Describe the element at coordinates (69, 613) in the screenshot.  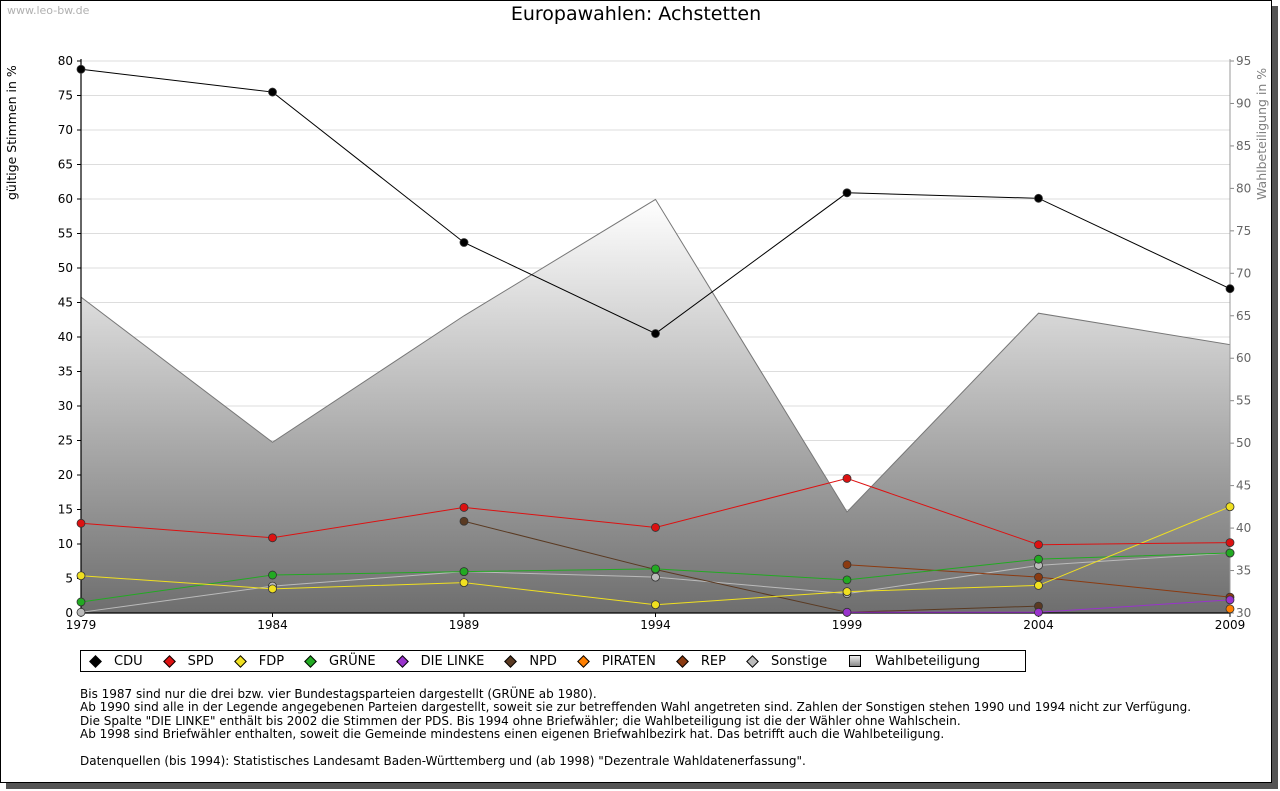
I see `y-tick-label: 0` at that location.